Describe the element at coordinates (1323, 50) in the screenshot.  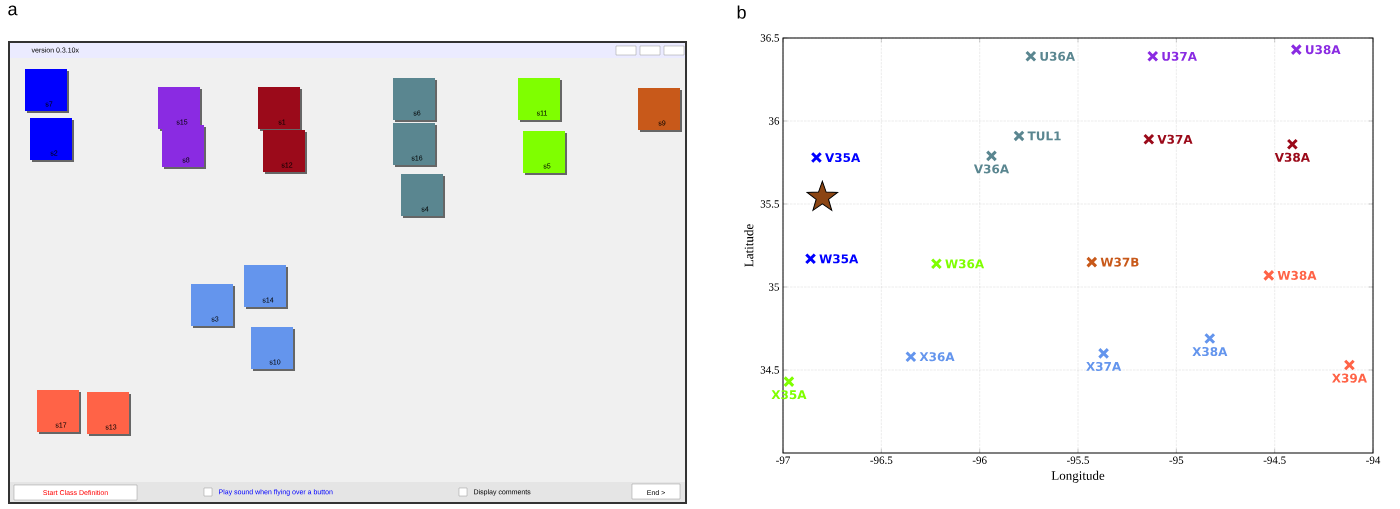
I see `series-label: U38A` at that location.